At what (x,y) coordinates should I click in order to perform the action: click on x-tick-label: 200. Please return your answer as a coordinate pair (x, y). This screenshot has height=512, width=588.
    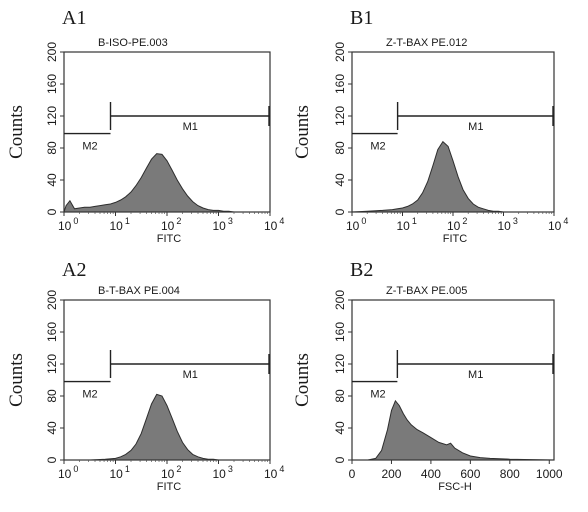
    Looking at the image, I should click on (391, 474).